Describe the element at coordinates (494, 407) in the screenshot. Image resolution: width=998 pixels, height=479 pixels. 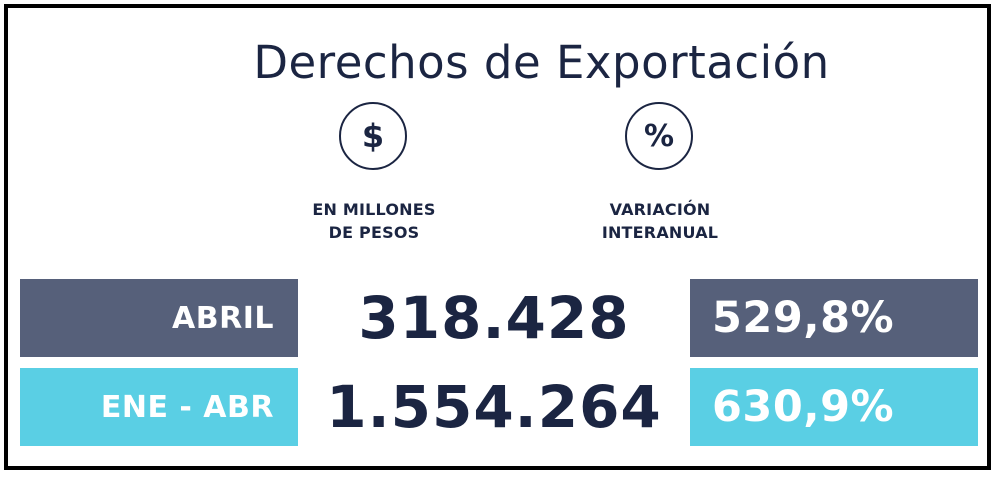
I see `row-value-ene-abr: 1.554.264` at that location.